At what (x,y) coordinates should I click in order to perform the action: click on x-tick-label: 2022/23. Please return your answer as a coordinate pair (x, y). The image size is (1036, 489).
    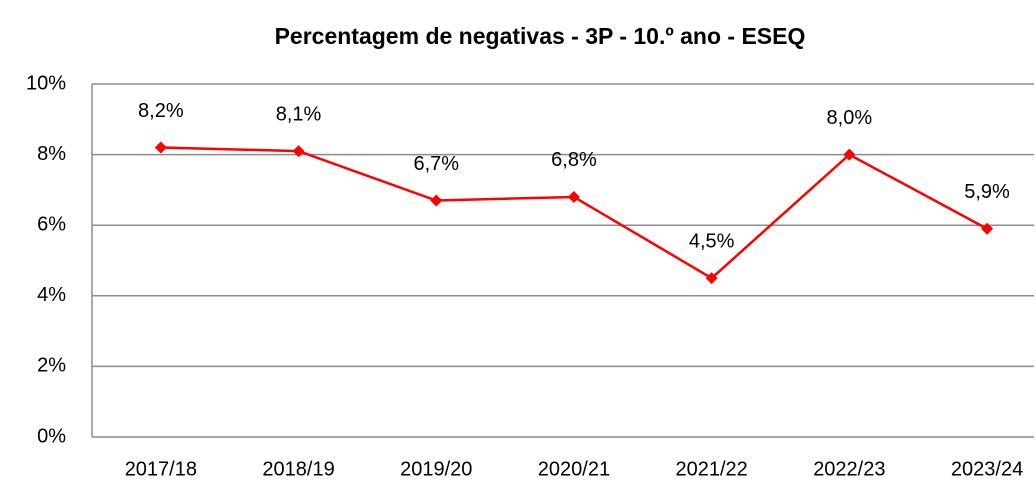
    Looking at the image, I should click on (849, 469).